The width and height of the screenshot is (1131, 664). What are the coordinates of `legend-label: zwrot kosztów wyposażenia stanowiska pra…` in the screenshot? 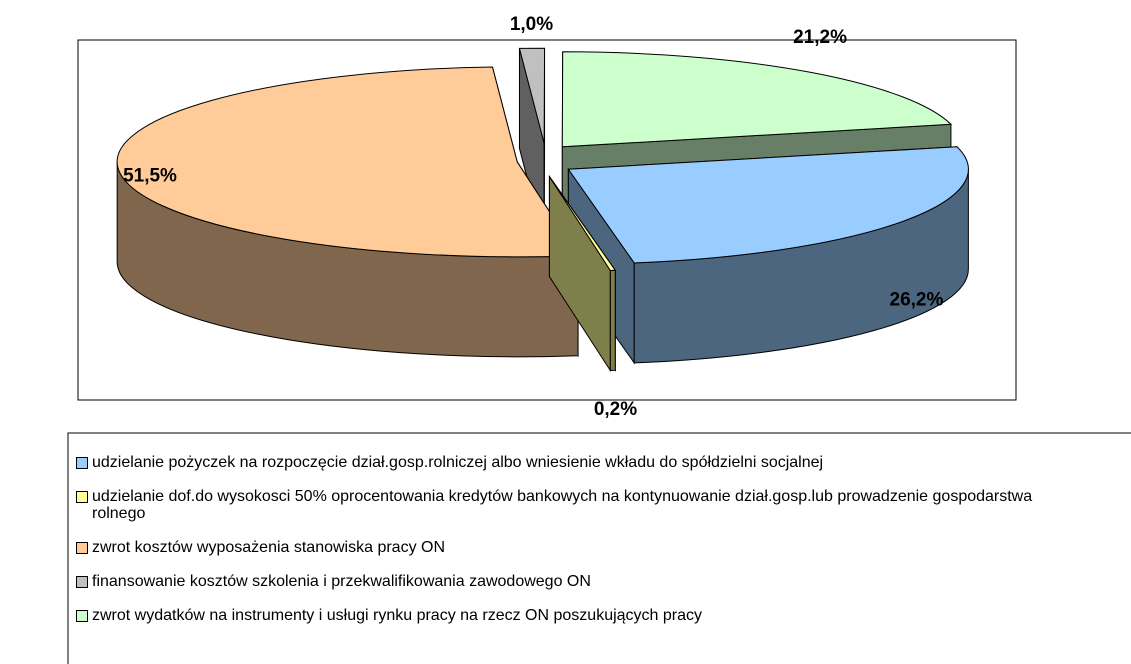 It's located at (269, 547).